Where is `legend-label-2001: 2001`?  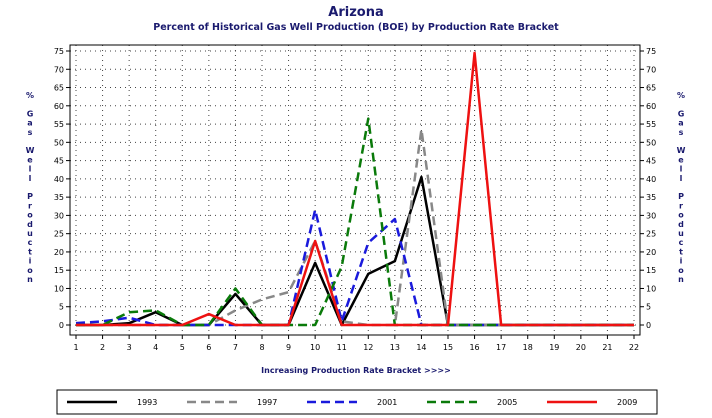 legend-label-2001: 2001 is located at coordinates (387, 402).